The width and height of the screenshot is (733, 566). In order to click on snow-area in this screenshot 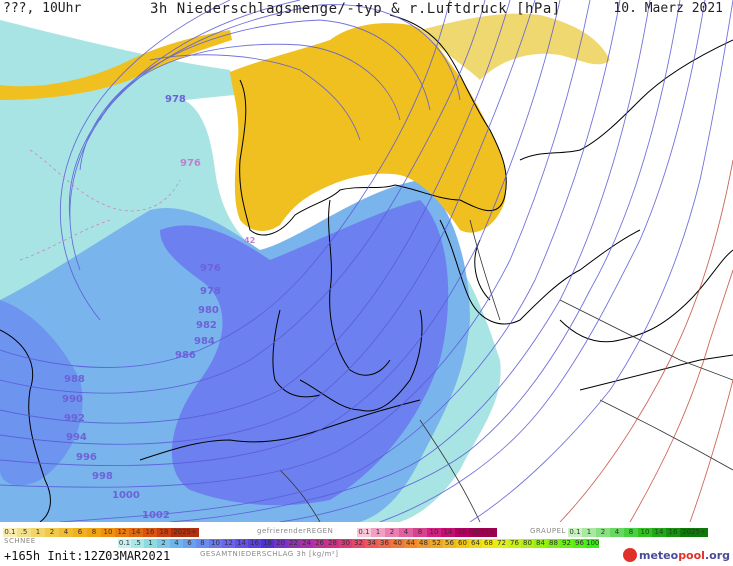, I will do `click(368, 128)`.